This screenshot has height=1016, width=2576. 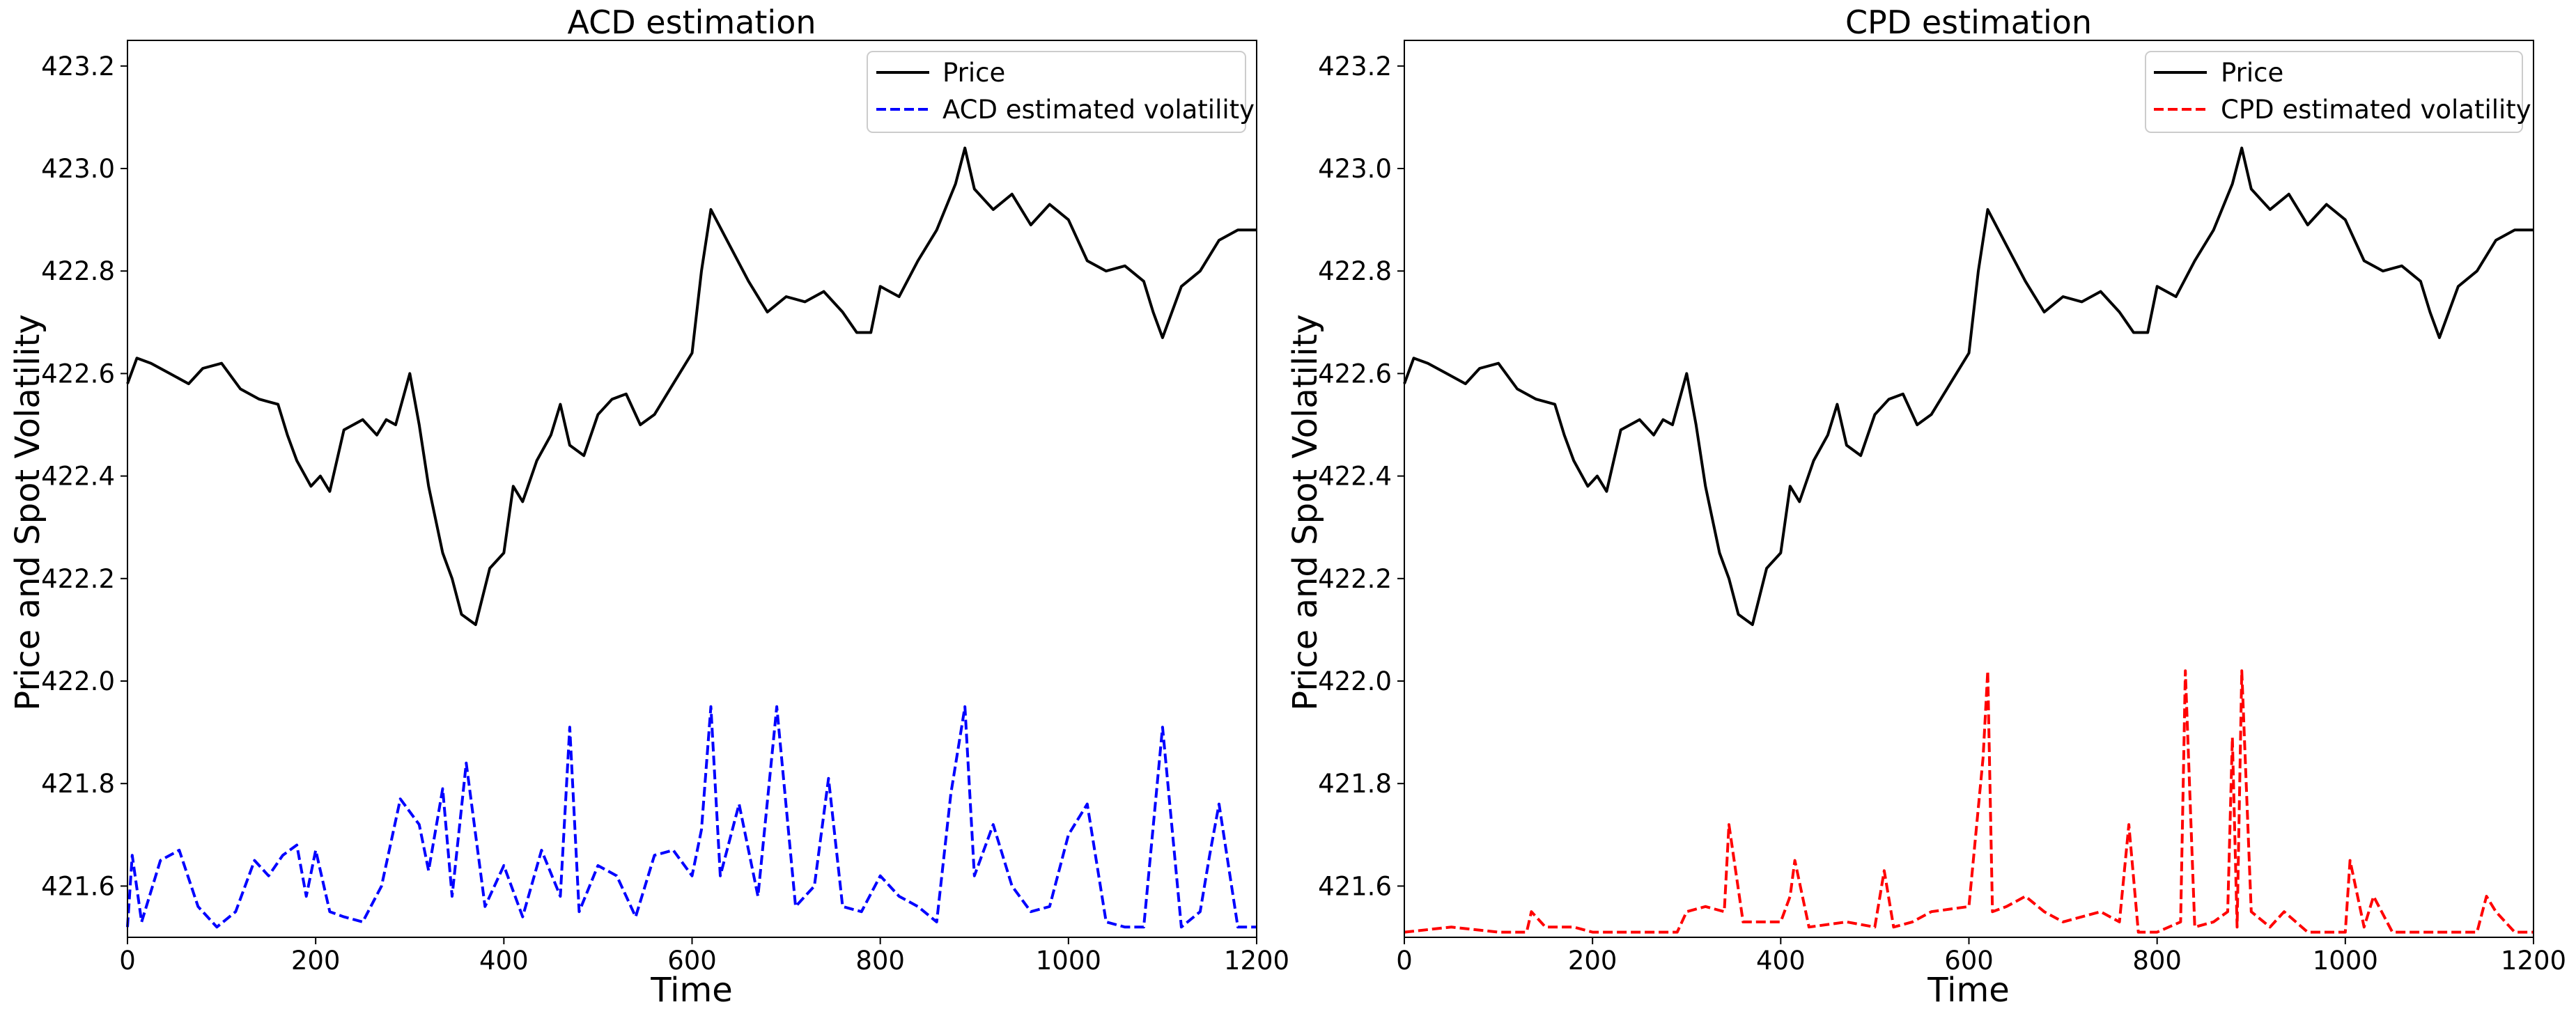 I want to click on chart-title: CPD estimation, so click(x=1968, y=22).